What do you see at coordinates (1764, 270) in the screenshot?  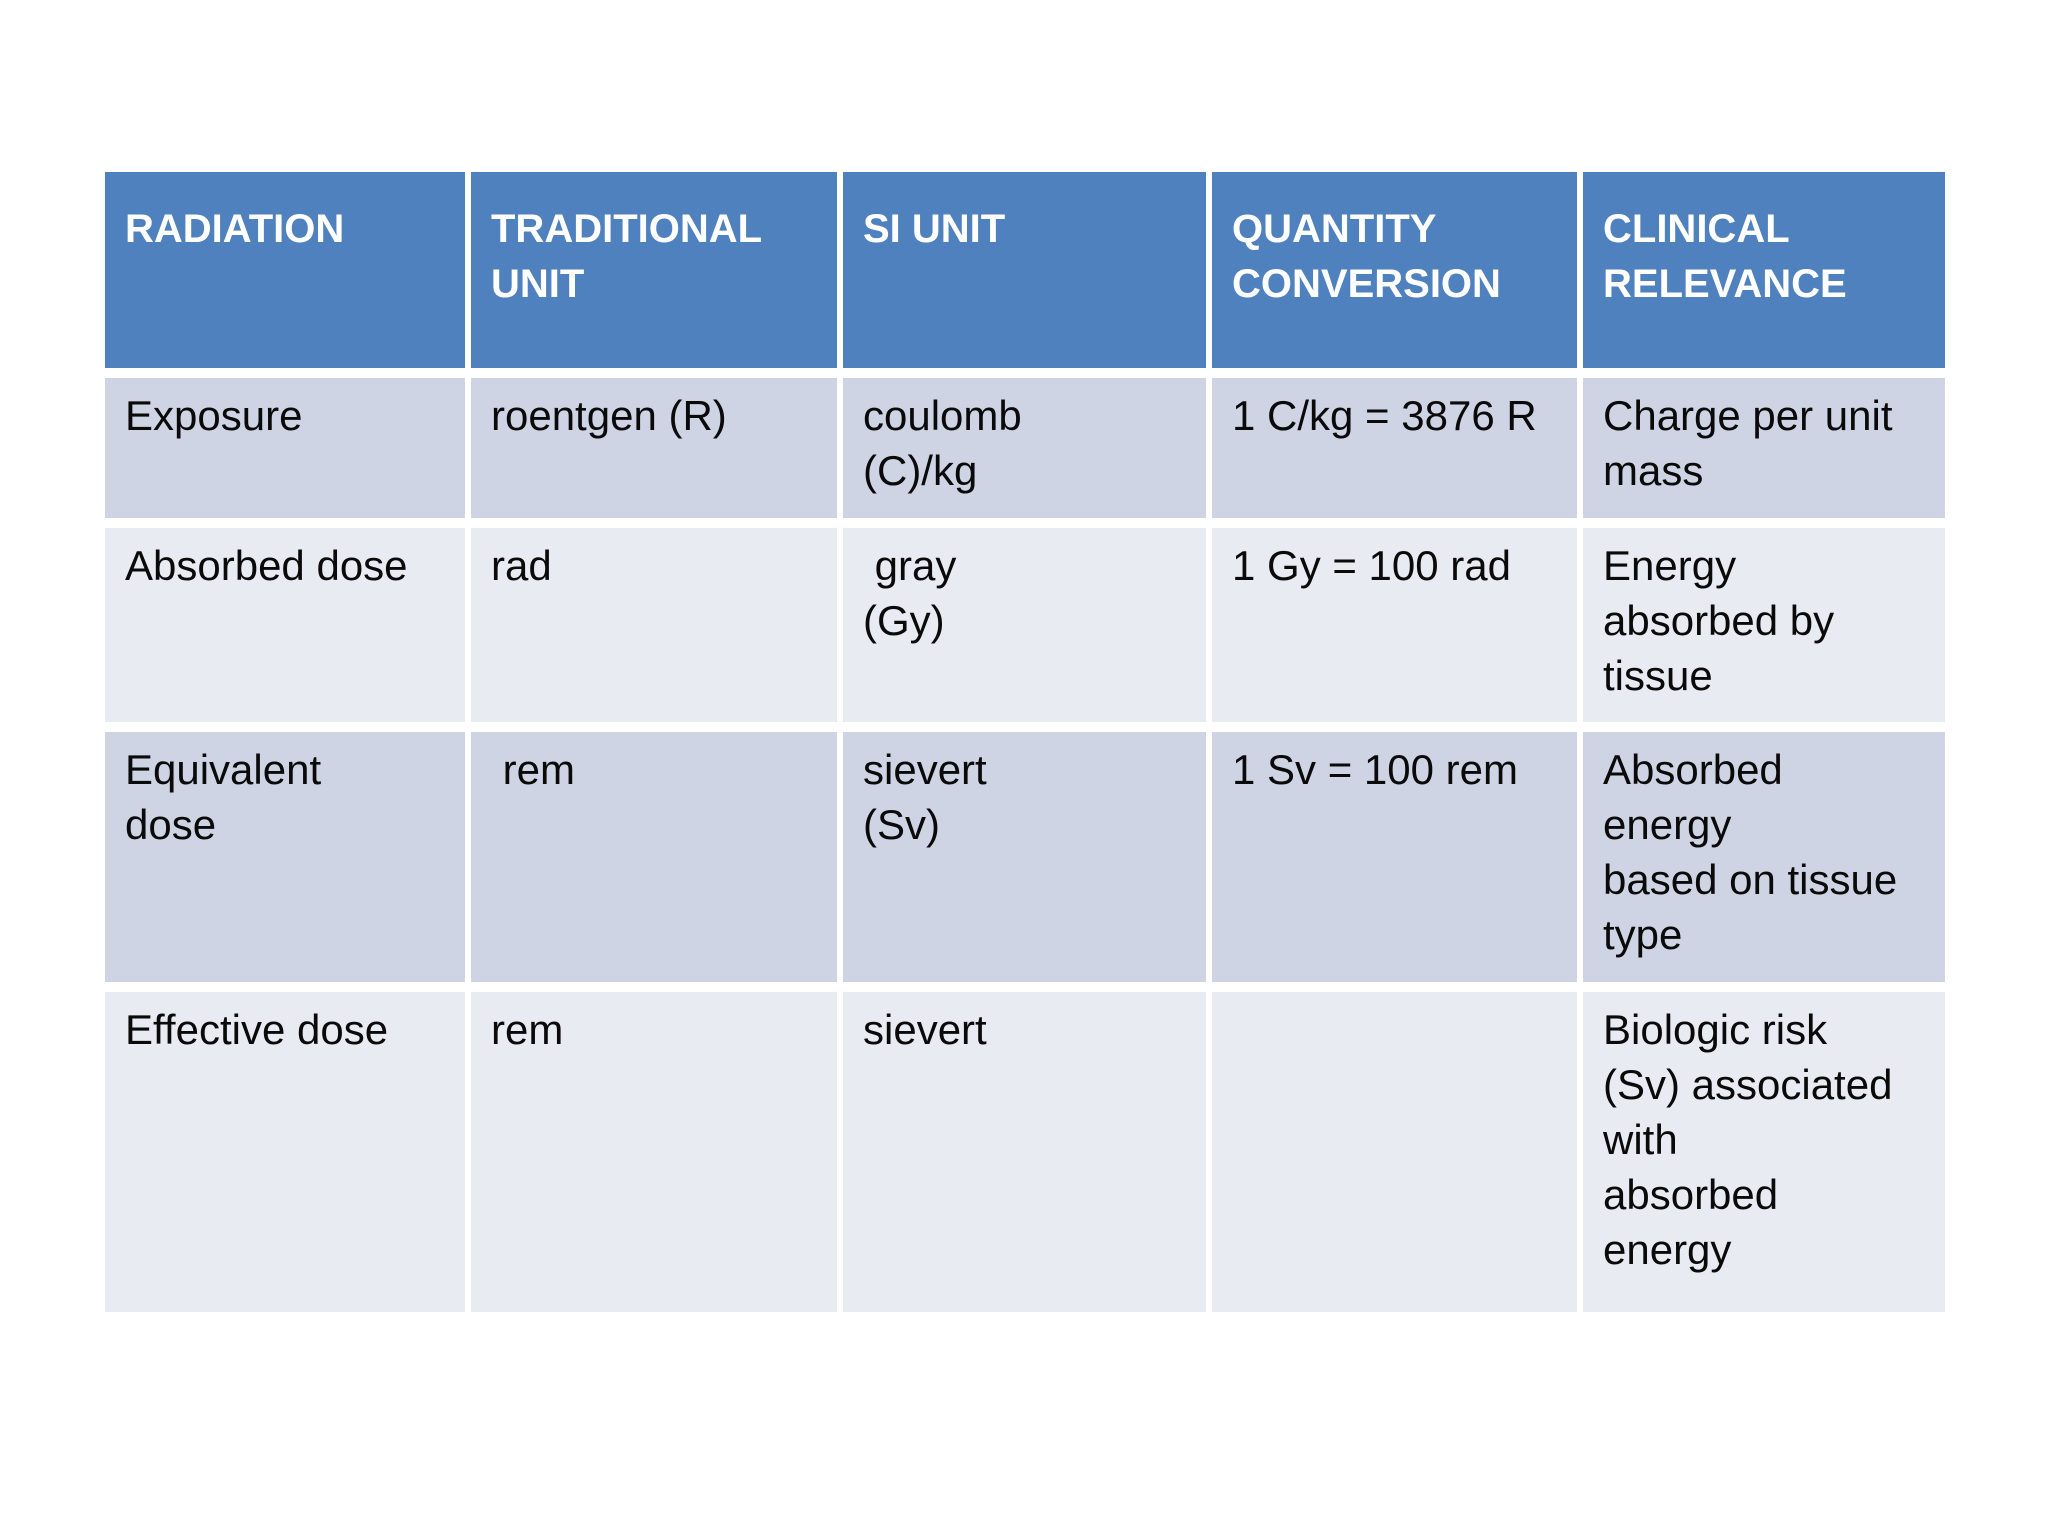 I see `header-cell-clinical-relevance: CLINICAL RELEVANCE` at bounding box center [1764, 270].